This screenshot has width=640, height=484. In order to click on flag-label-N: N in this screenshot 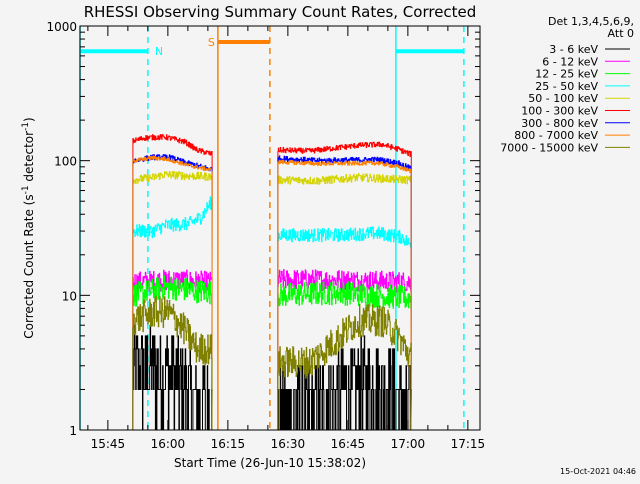, I will do `click(159, 51)`.